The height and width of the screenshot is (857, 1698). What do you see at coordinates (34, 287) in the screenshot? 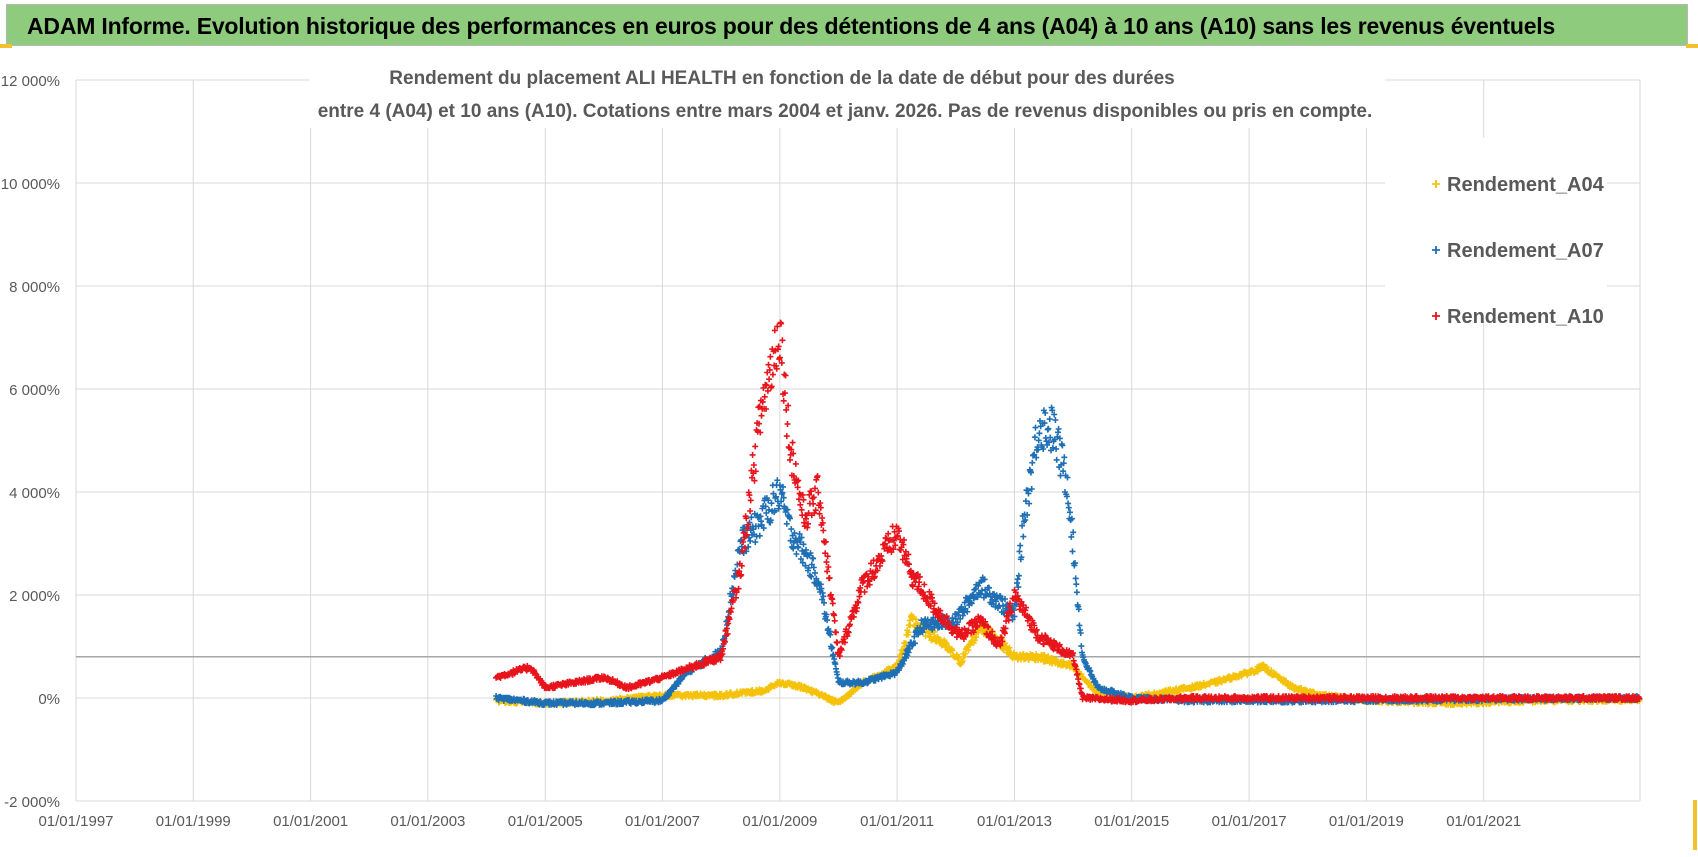
I see `y-tick-label: 8 000%` at bounding box center [34, 287].